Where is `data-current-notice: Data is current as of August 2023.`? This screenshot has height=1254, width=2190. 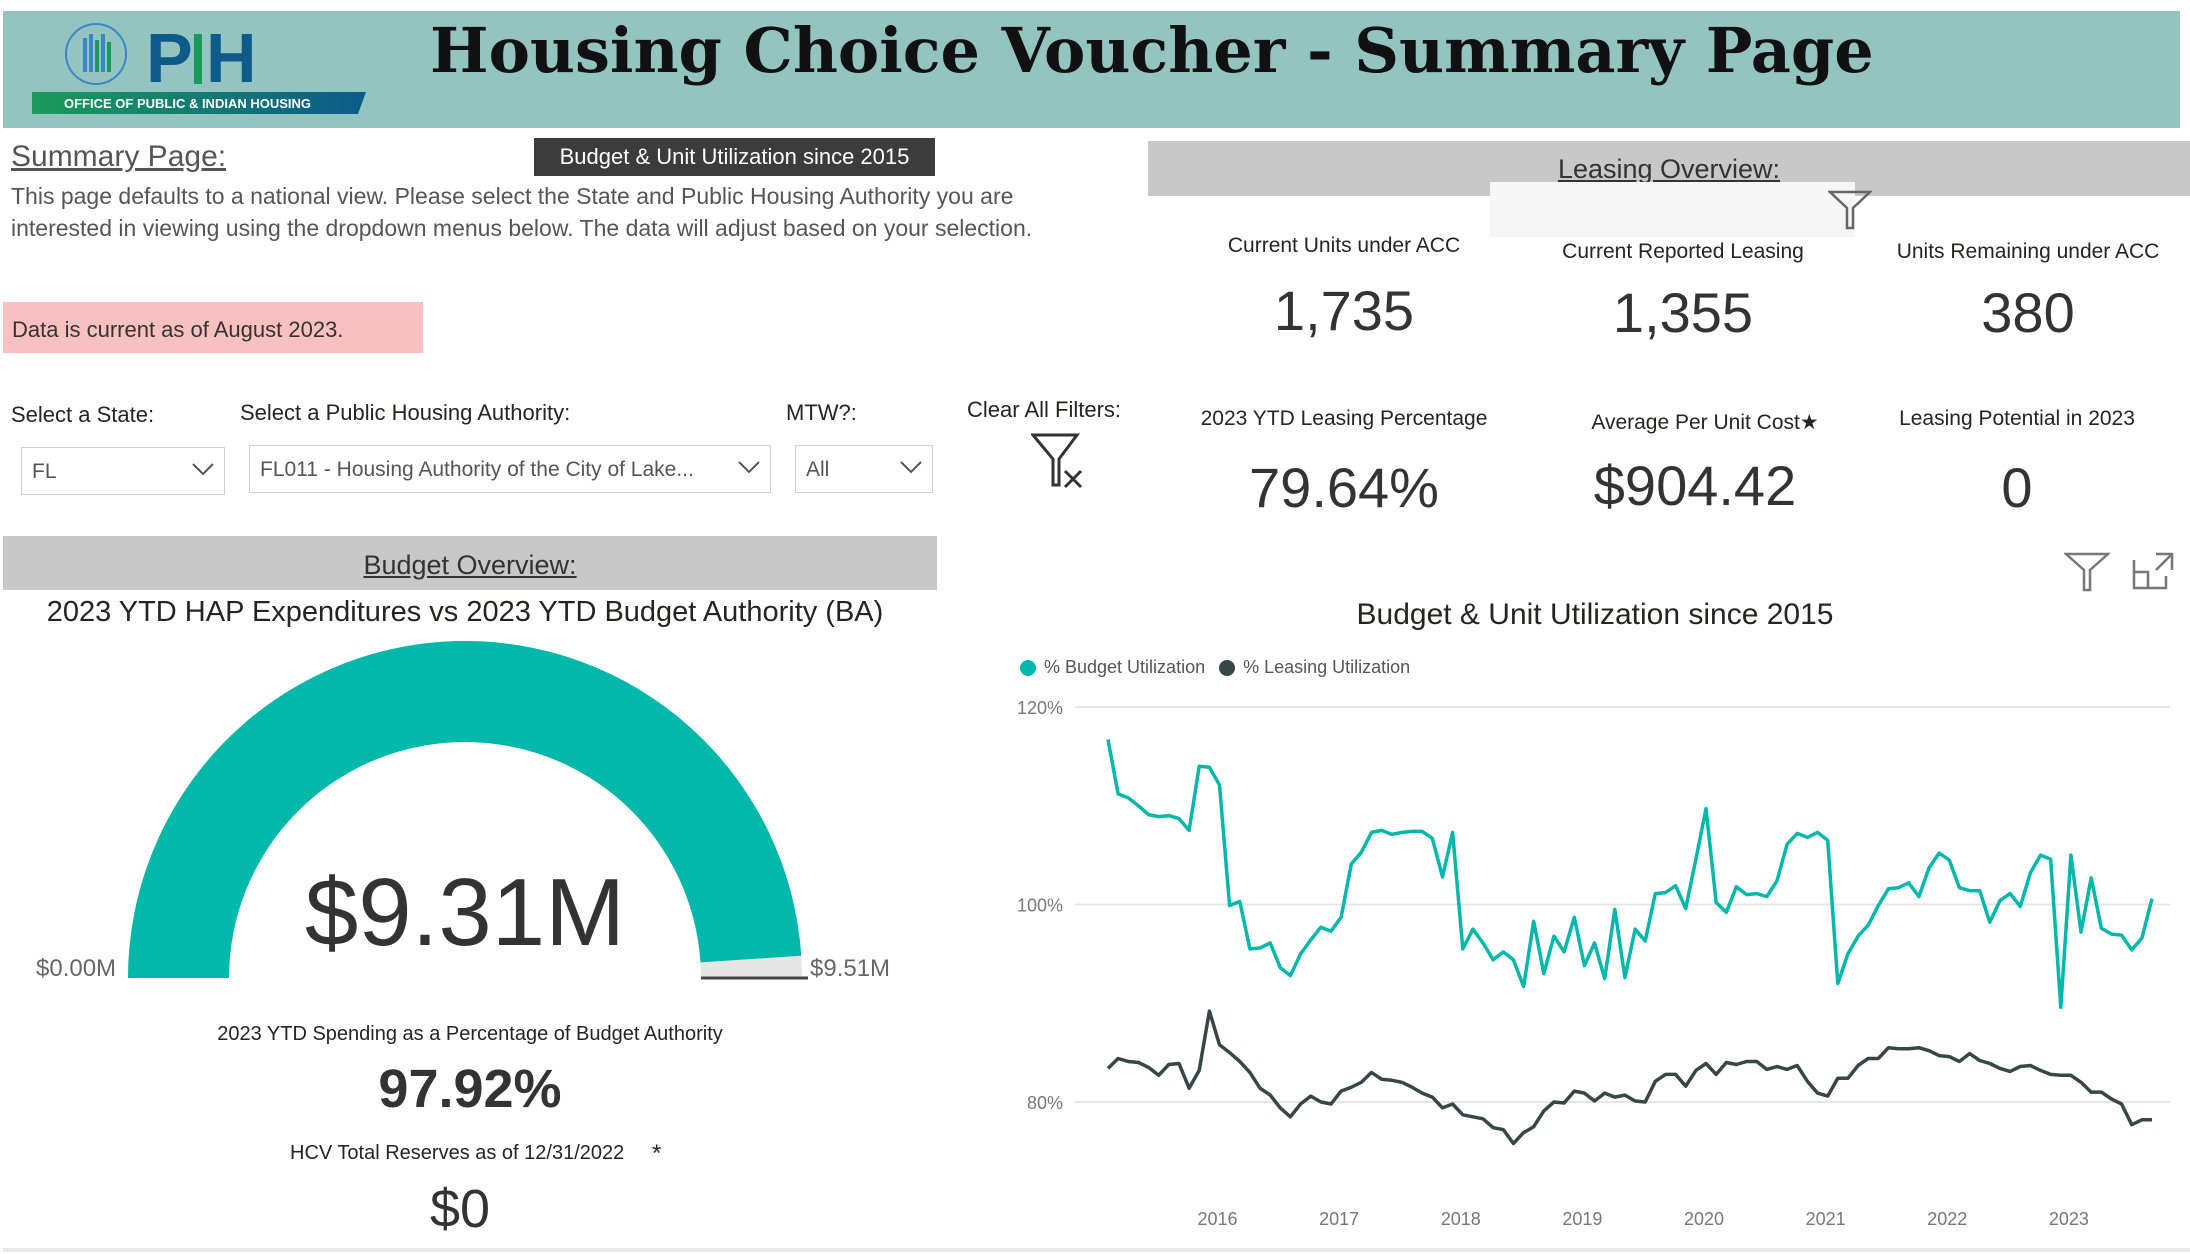
data-current-notice: Data is current as of August 2023. is located at coordinates (213, 327).